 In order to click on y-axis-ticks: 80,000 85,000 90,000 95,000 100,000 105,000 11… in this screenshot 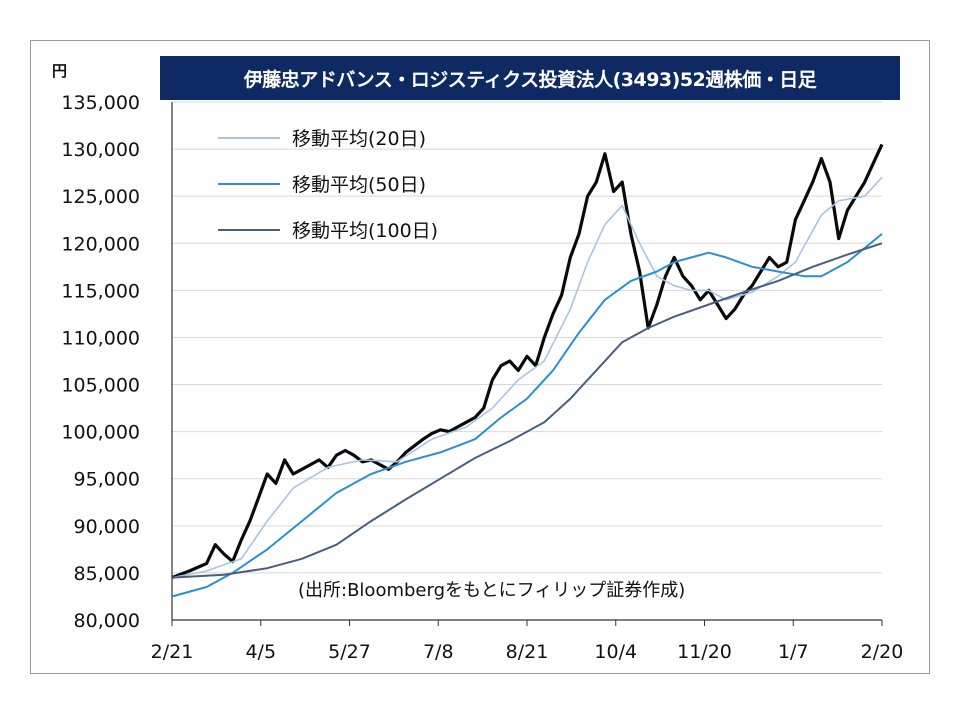, I will do `click(100, 362)`.